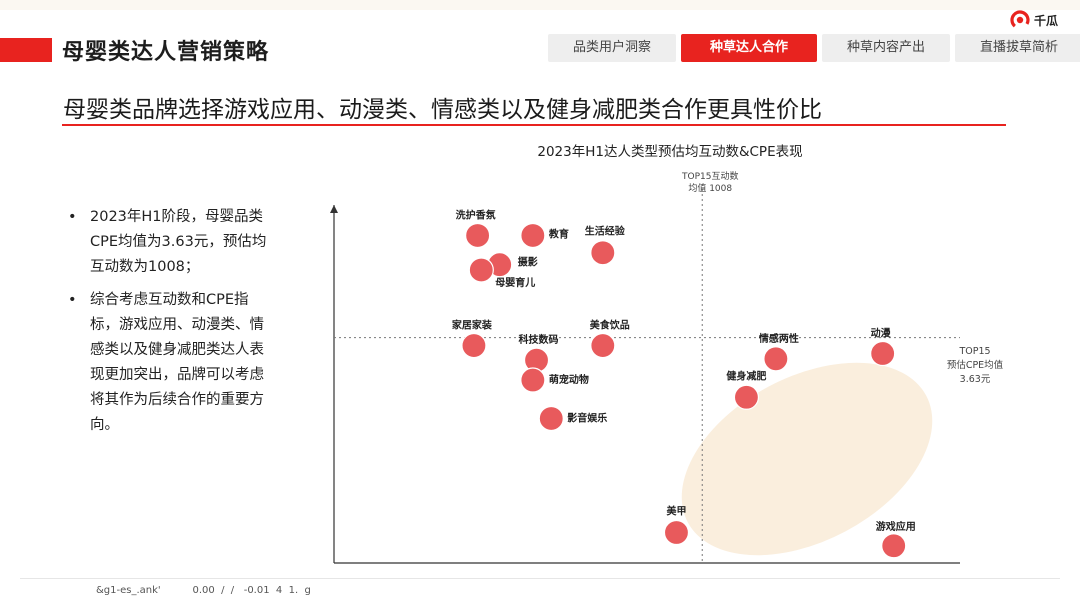  I want to click on tab-influencer-cooperation: 种草达人合作, so click(749, 48).